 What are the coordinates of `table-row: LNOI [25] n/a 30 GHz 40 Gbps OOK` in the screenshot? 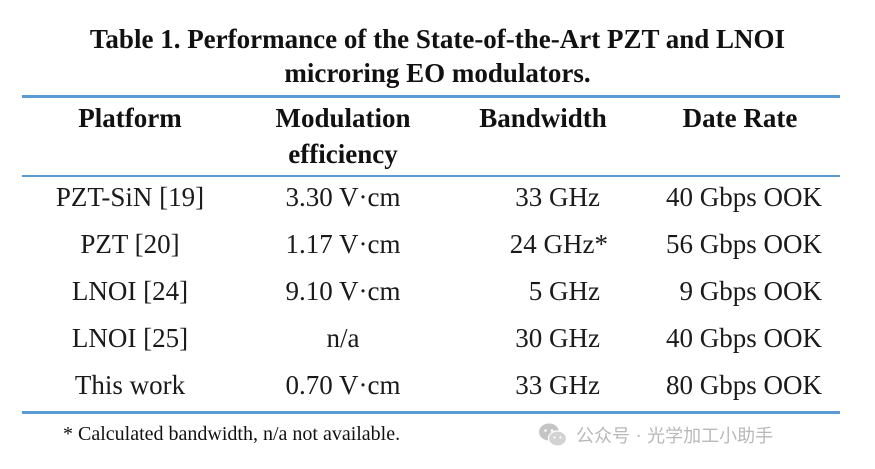 It's located at (437, 338).